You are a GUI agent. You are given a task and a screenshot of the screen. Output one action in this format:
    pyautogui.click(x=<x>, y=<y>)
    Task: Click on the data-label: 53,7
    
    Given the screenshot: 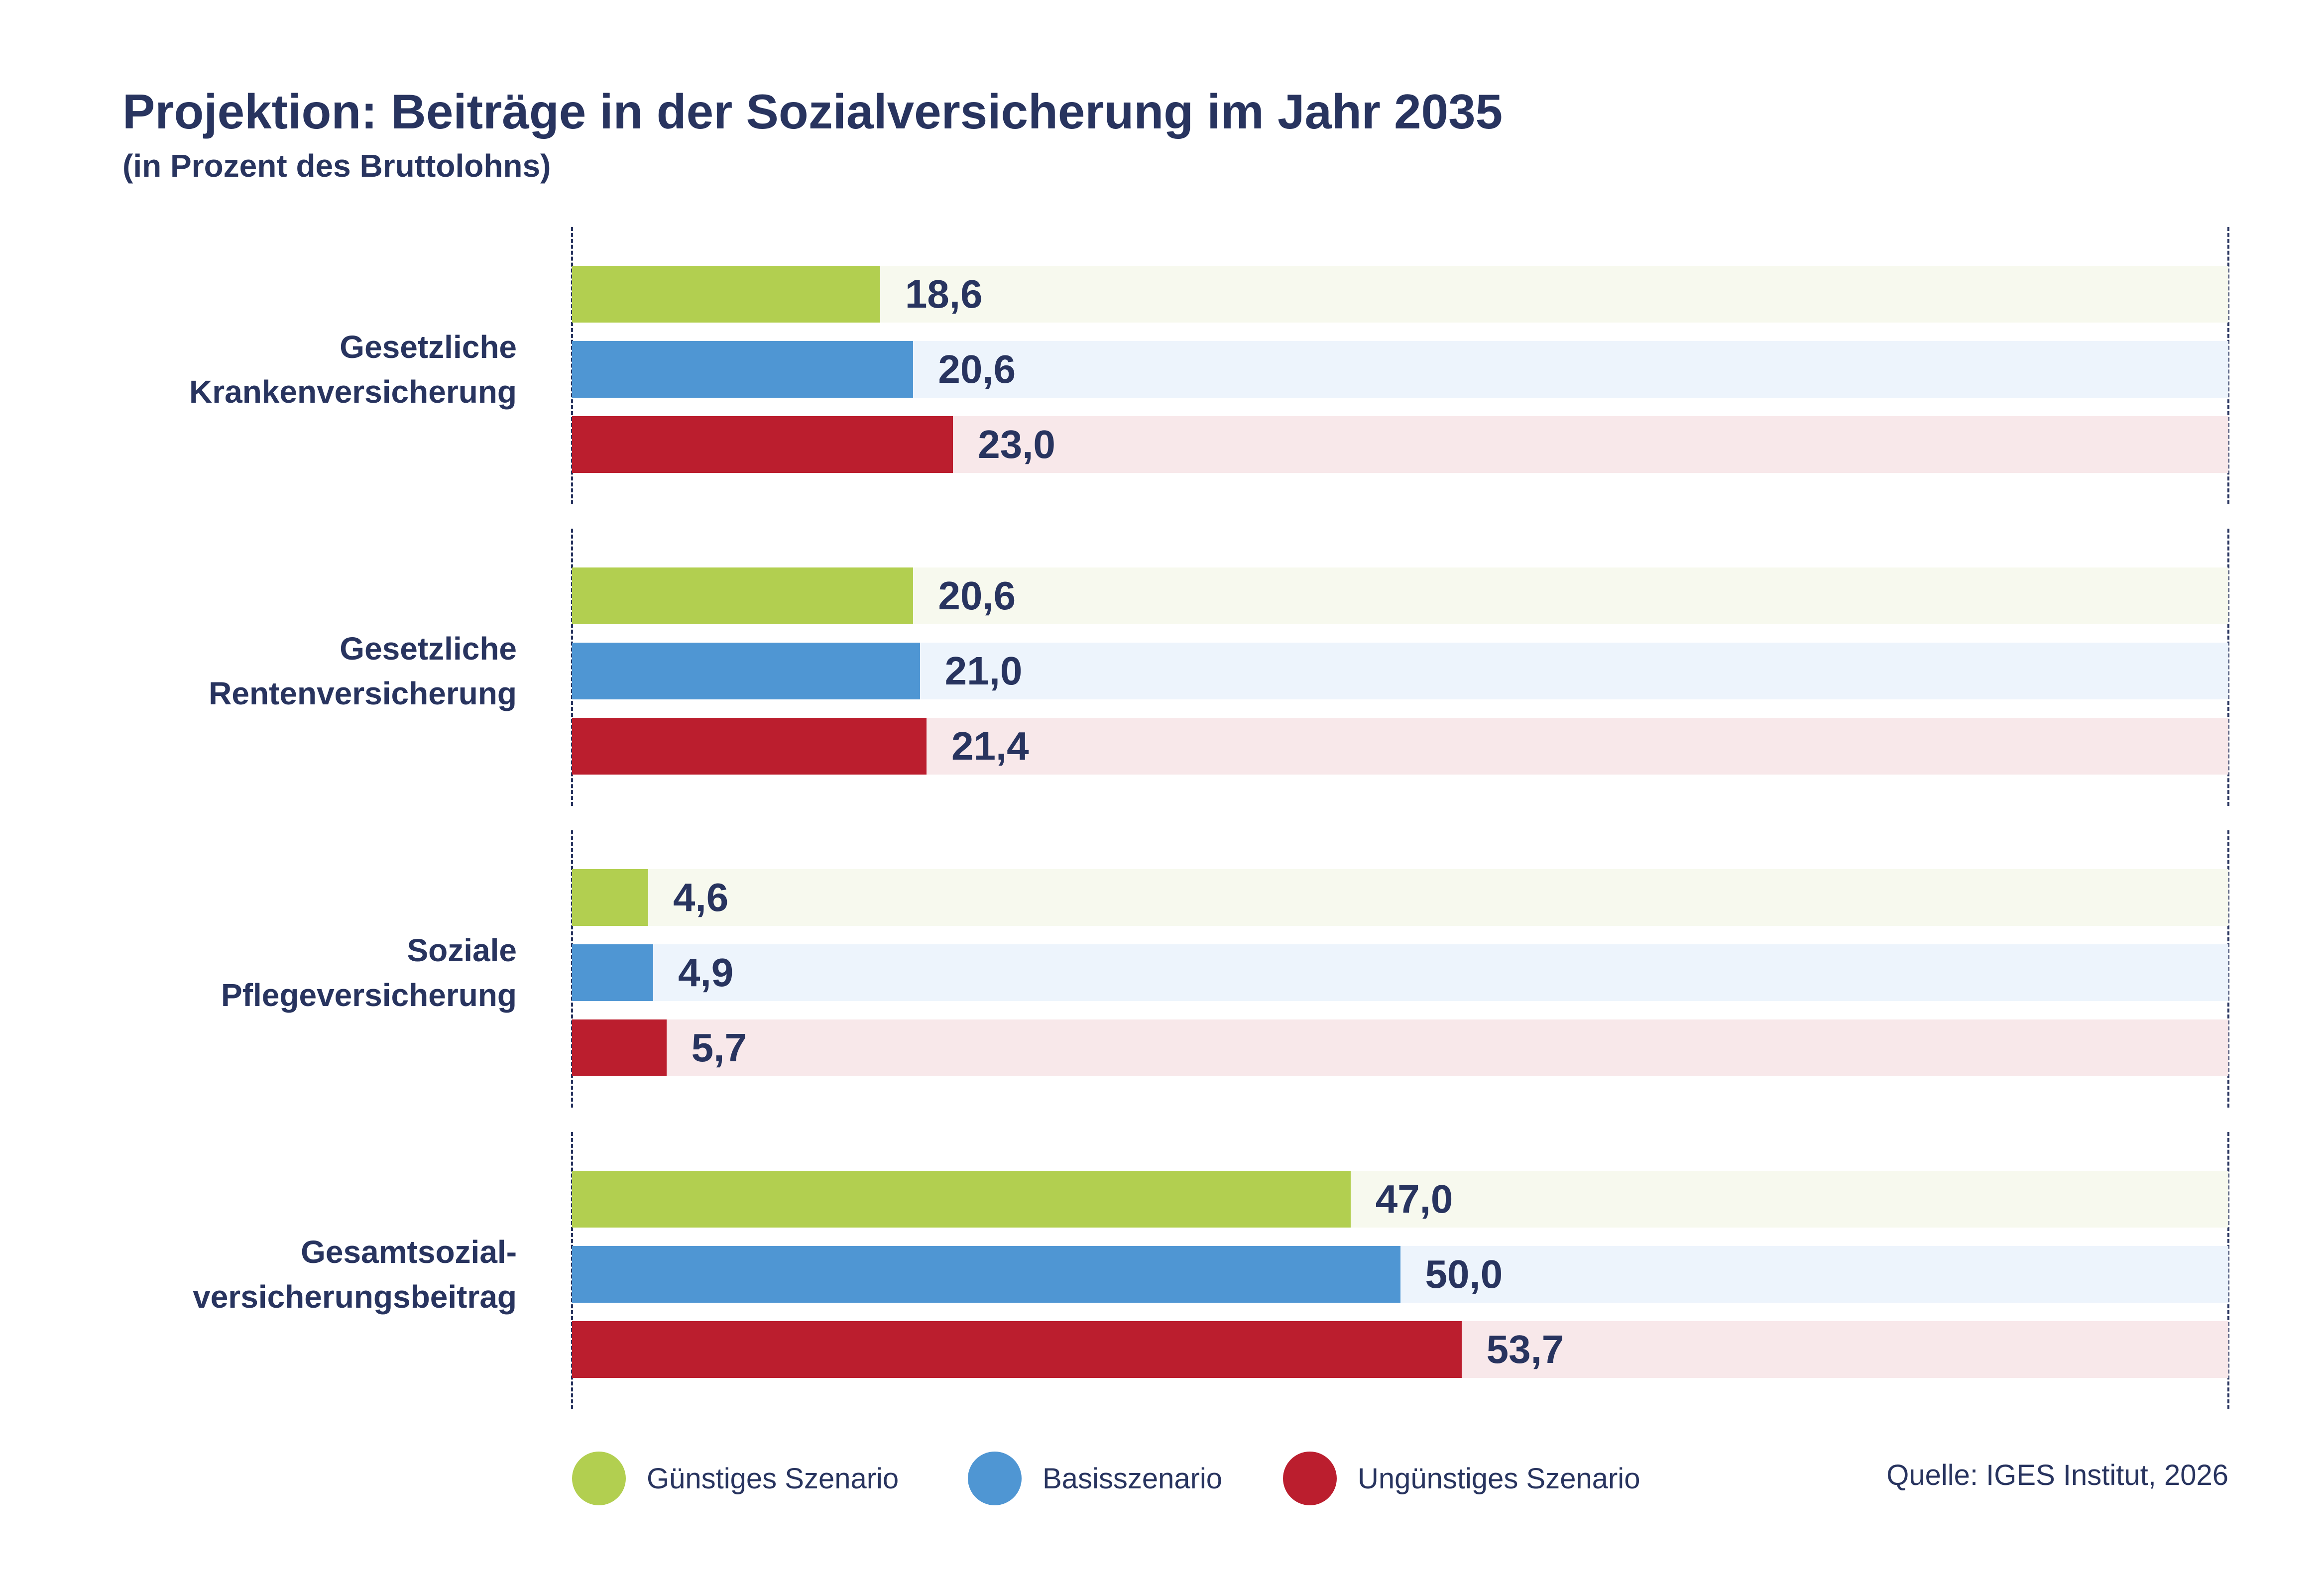 What is the action you would take?
    pyautogui.click(x=1525, y=1349)
    